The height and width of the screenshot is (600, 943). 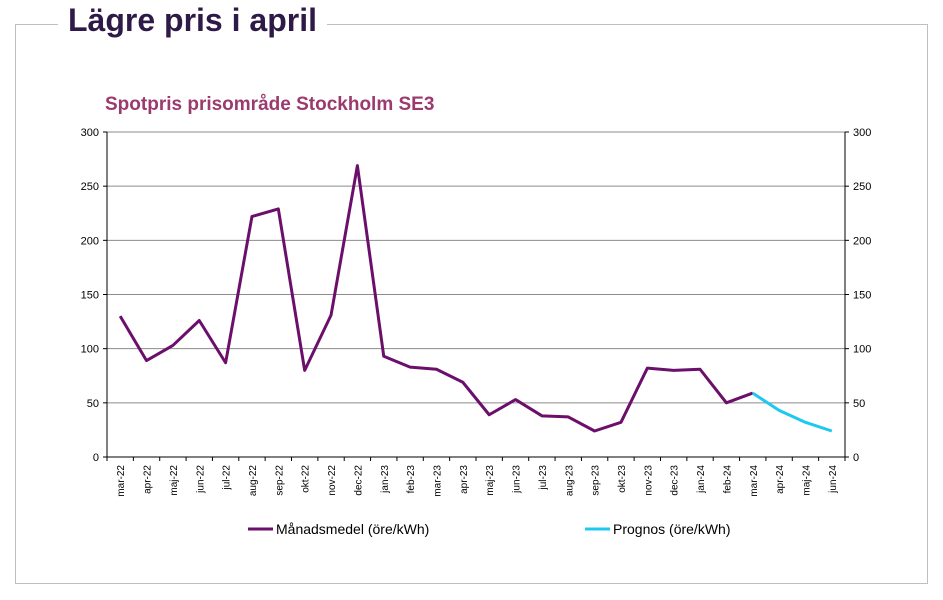 What do you see at coordinates (859, 404) in the screenshot?
I see `y2-tick-label: 50` at bounding box center [859, 404].